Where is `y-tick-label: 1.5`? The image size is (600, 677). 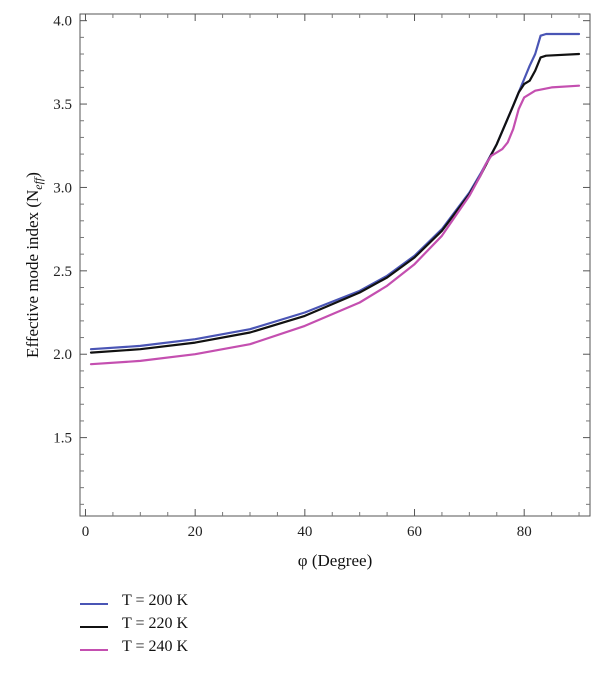
y-tick-label: 1.5 is located at coordinates (62, 439).